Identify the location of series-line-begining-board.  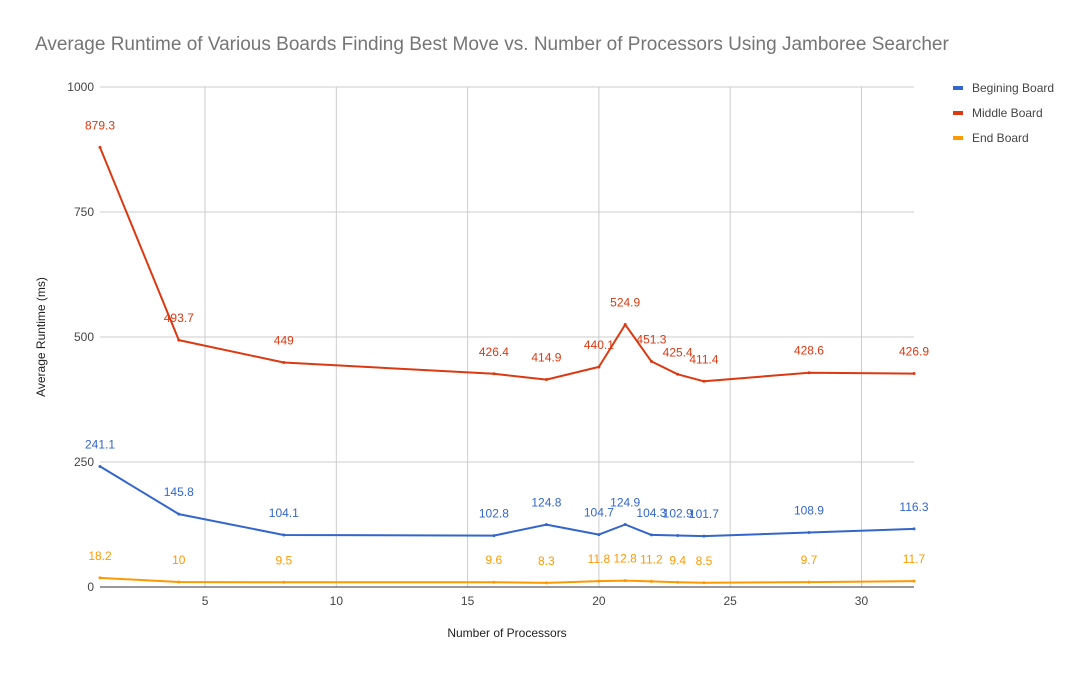
(507, 501).